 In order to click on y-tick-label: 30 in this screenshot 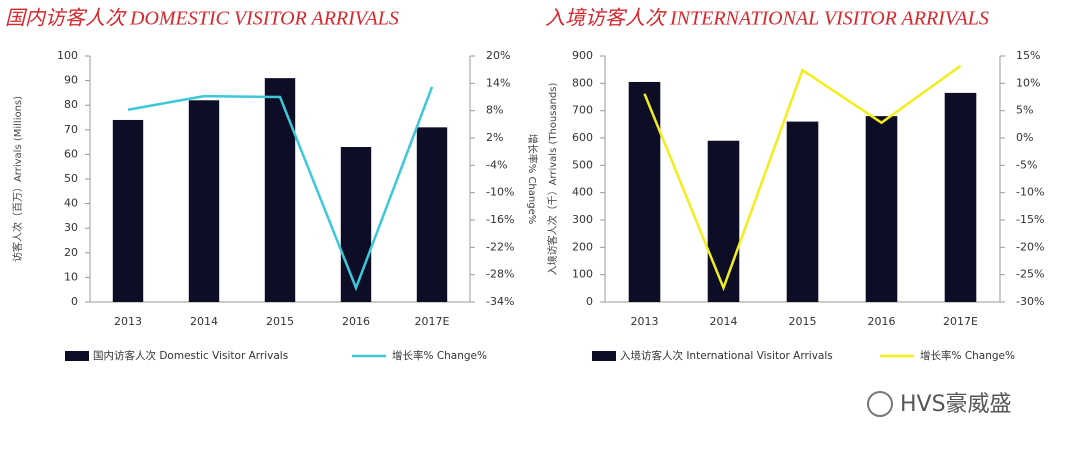, I will do `click(71, 227)`.